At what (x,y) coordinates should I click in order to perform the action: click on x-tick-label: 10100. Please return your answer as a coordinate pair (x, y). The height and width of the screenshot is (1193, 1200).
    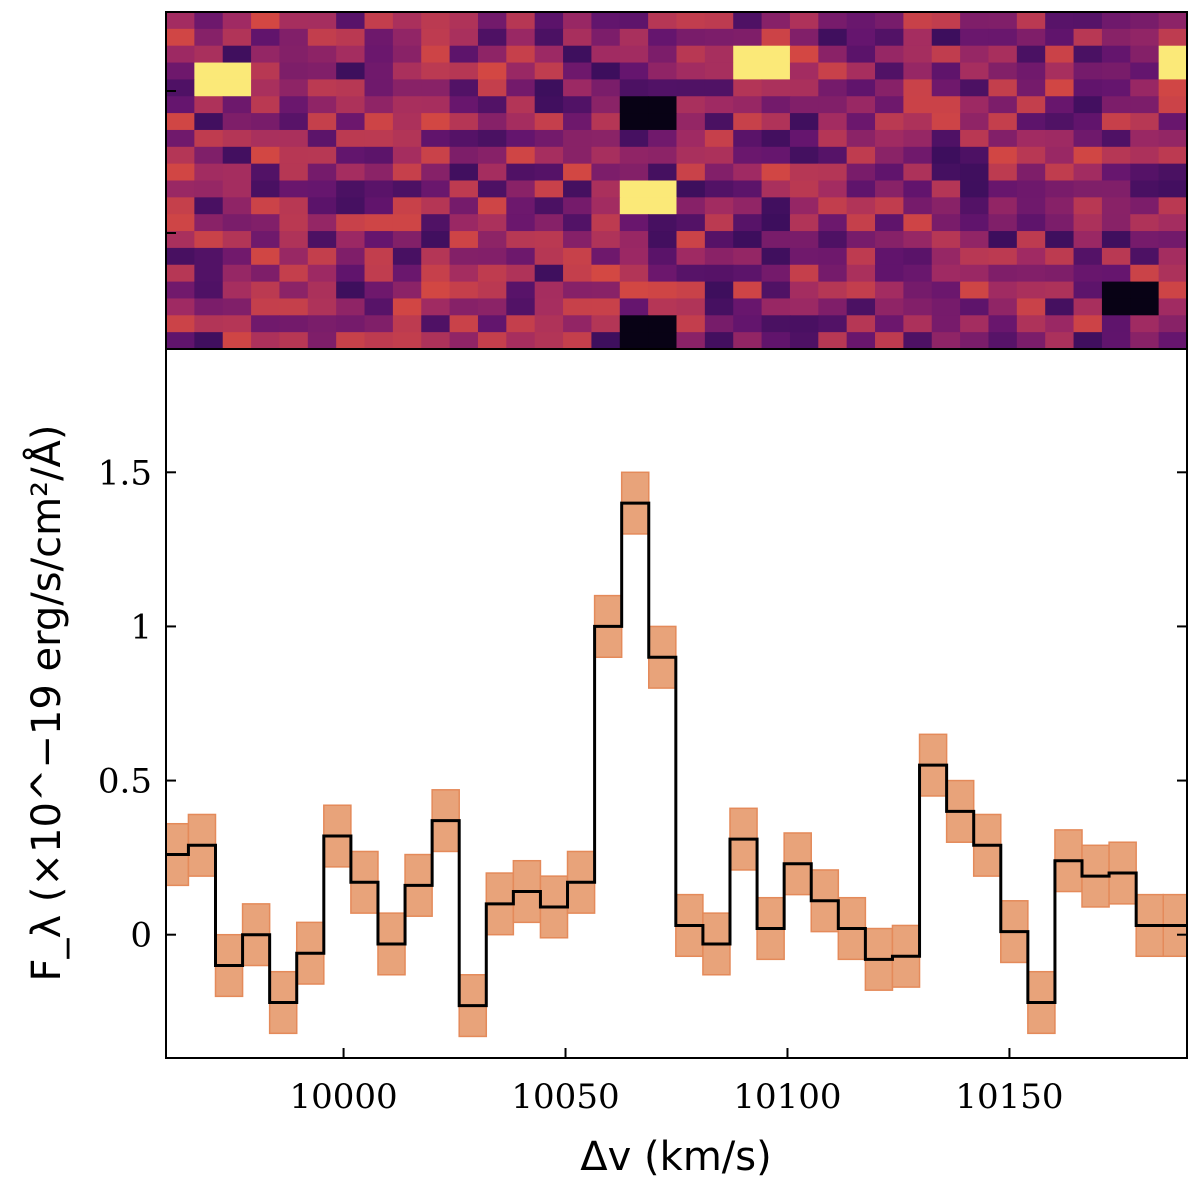
    Looking at the image, I should click on (787, 1097).